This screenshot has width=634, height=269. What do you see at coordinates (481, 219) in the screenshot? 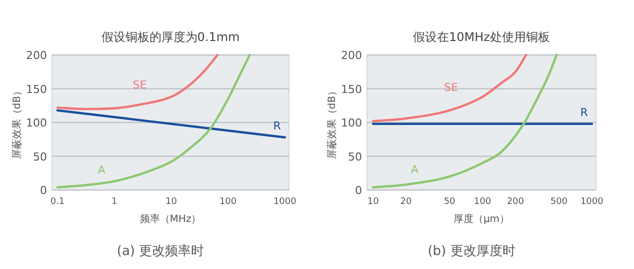
I see `x-axis-title: 厚度（μm）` at bounding box center [481, 219].